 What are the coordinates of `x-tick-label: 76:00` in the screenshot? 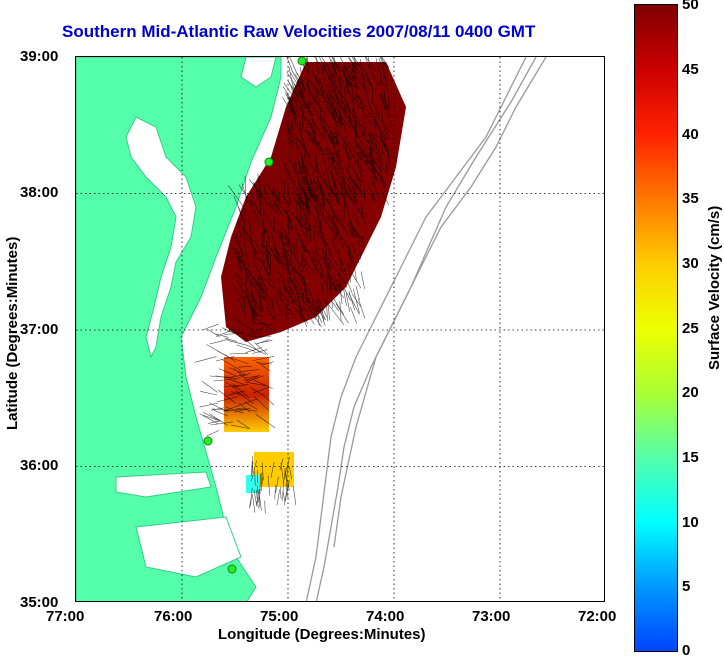 It's located at (173, 616).